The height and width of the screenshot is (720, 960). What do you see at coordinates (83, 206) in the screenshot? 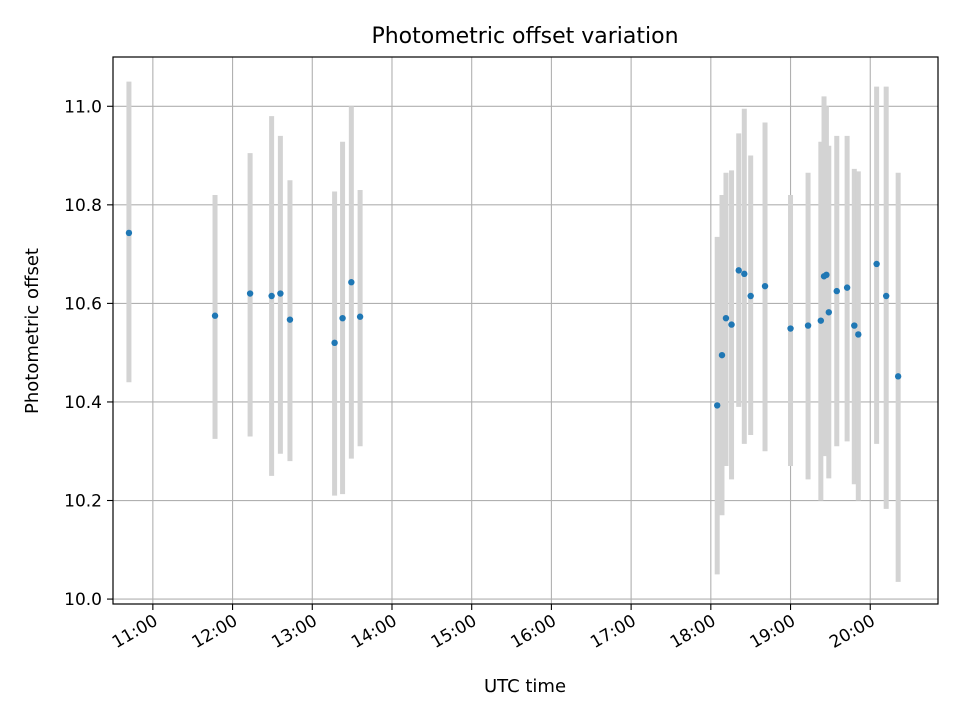
I see `y-tick-label: 10.8` at bounding box center [83, 206].